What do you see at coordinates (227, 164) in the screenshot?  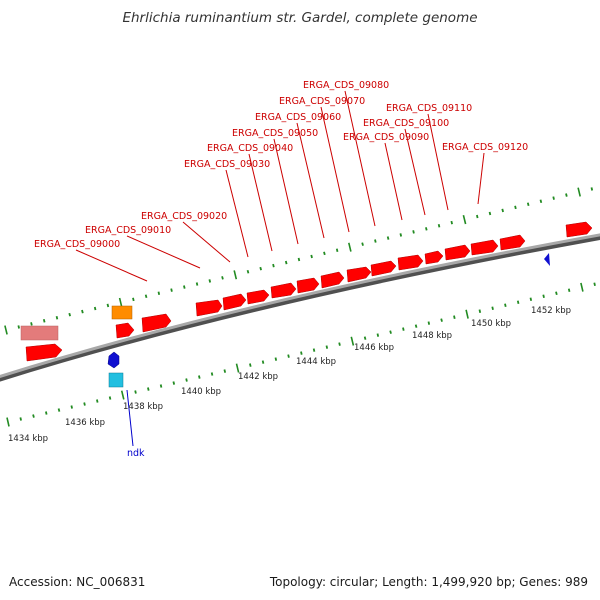 I see `gene-label: ERGA_CDS_09030` at bounding box center [227, 164].